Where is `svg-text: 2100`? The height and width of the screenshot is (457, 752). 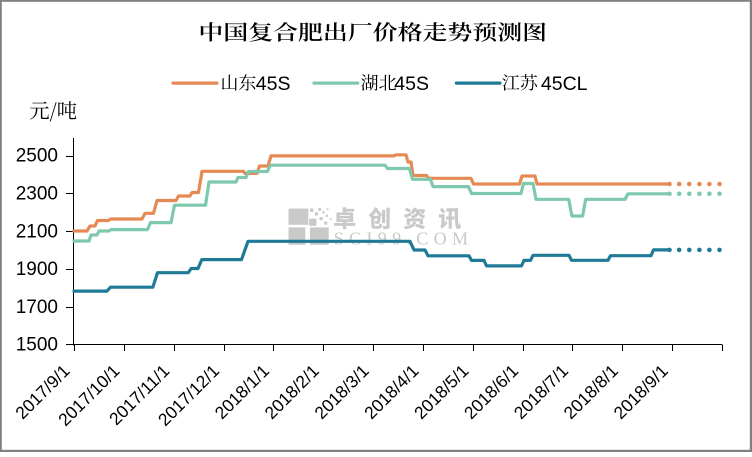 svg-text: 2100 is located at coordinates (37, 231).